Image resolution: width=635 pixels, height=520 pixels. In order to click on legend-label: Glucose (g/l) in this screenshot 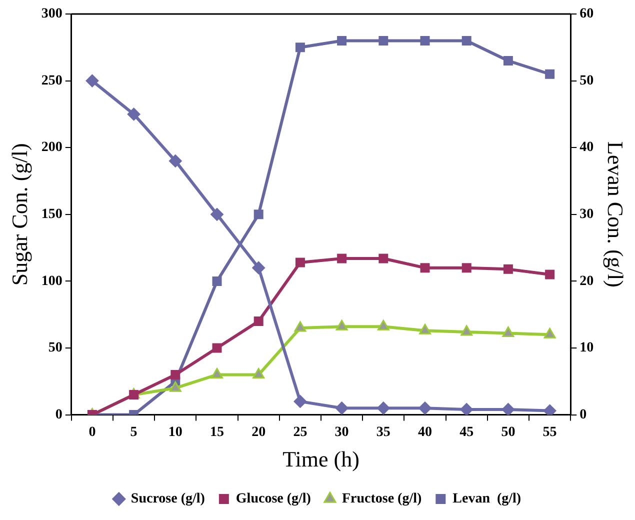, I will do `click(274, 499)`.